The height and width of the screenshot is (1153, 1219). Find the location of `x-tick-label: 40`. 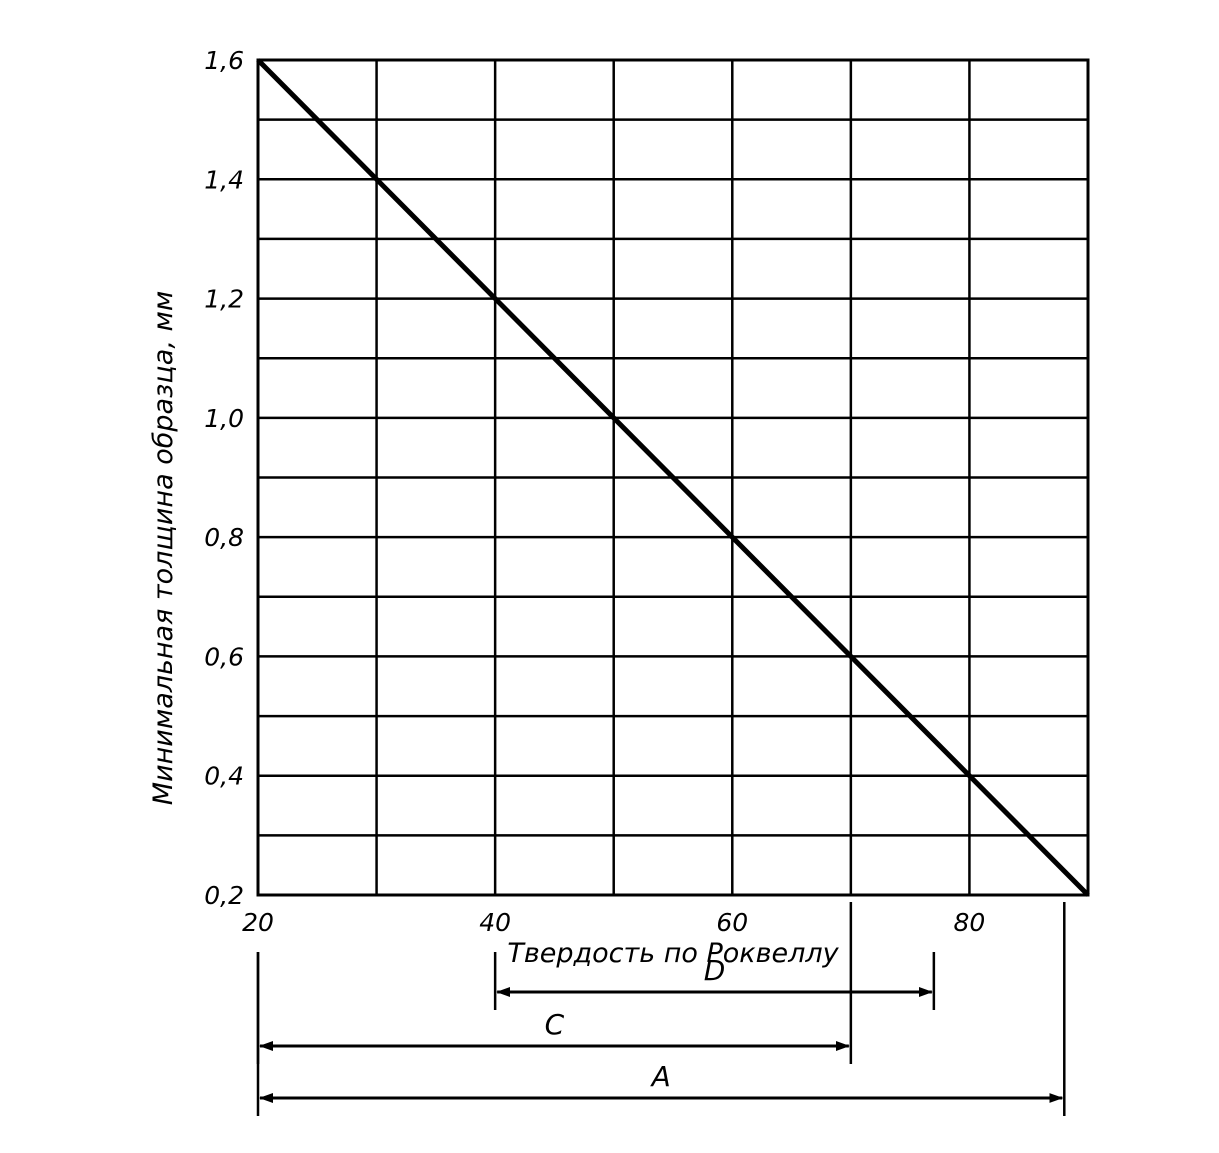

x-tick-label: 40 is located at coordinates (495, 922).